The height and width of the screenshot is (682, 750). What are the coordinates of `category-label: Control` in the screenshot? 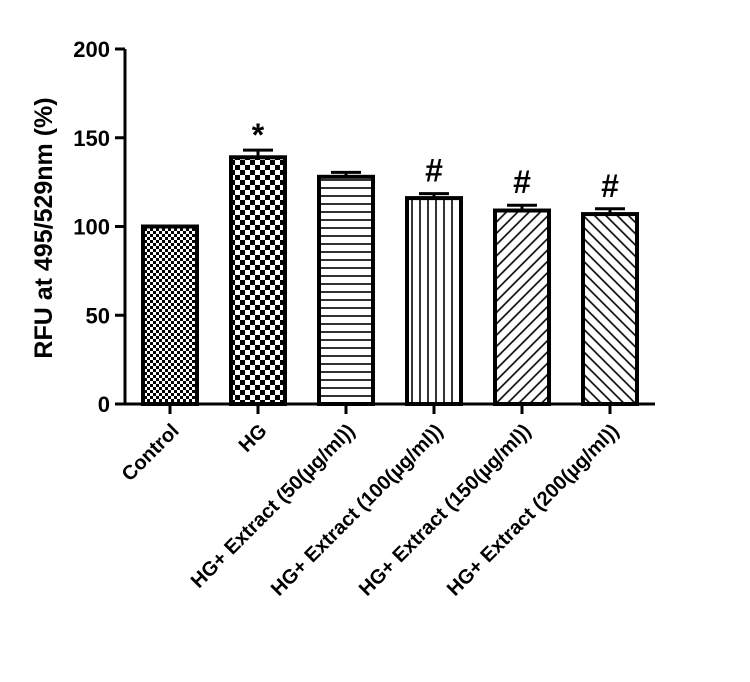 It's located at (151, 453).